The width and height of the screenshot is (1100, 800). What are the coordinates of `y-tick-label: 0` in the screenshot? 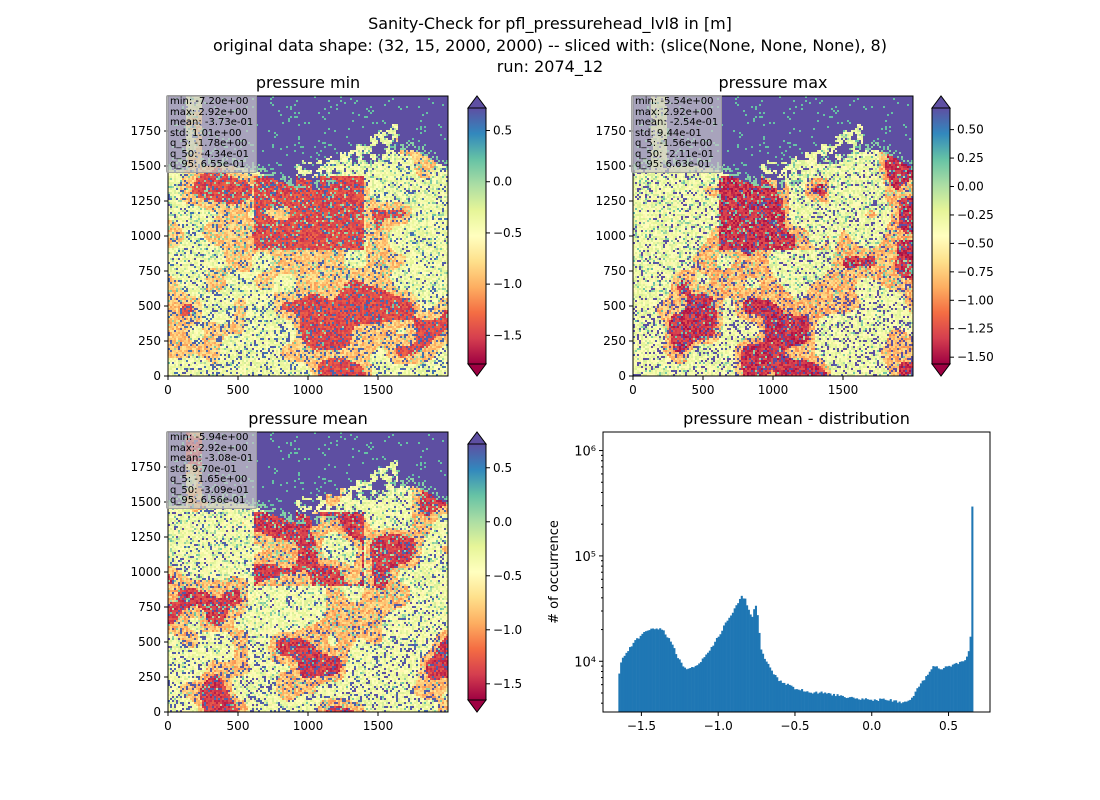 It's located at (157, 712).